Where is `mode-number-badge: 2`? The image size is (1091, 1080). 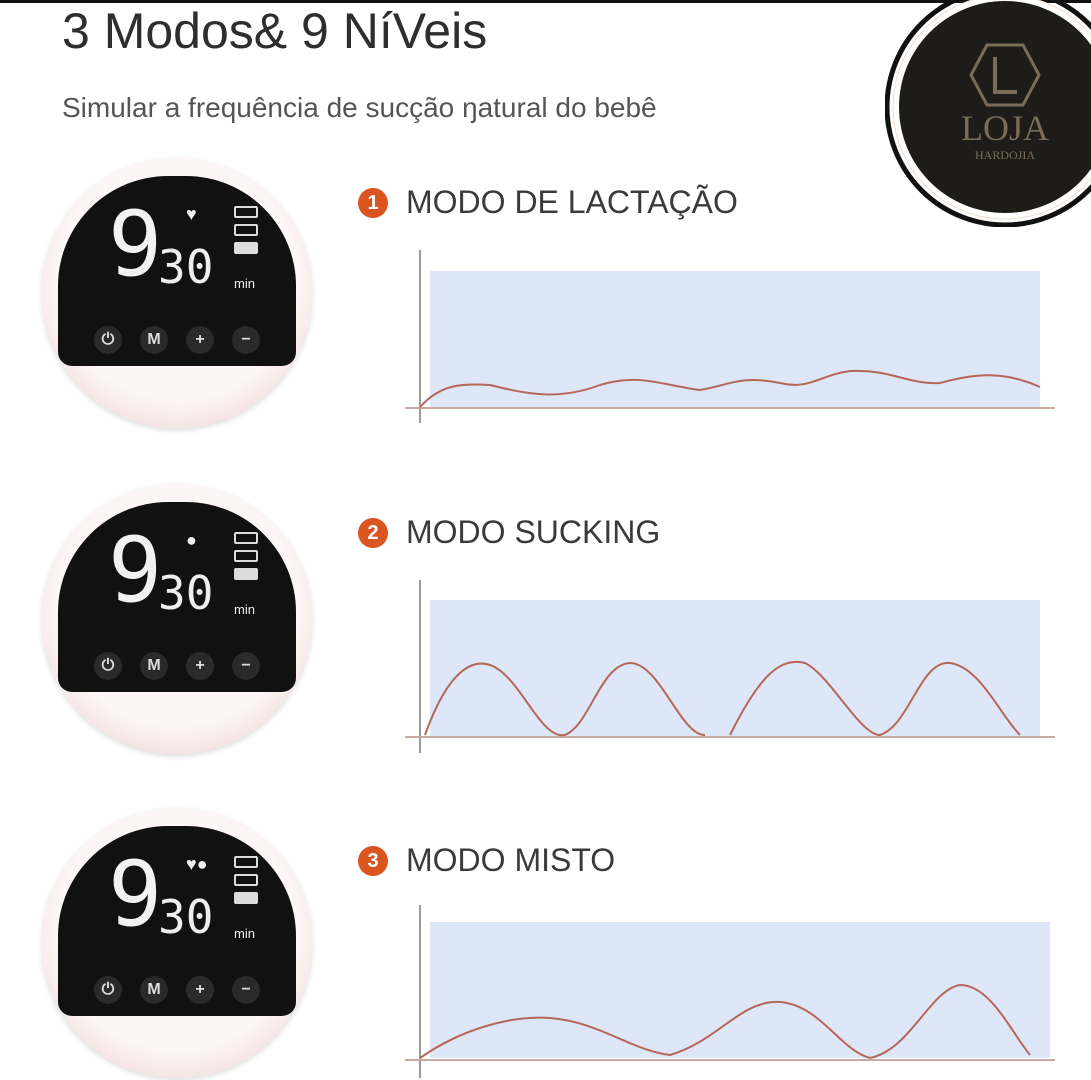
mode-number-badge: 2 is located at coordinates (373, 532).